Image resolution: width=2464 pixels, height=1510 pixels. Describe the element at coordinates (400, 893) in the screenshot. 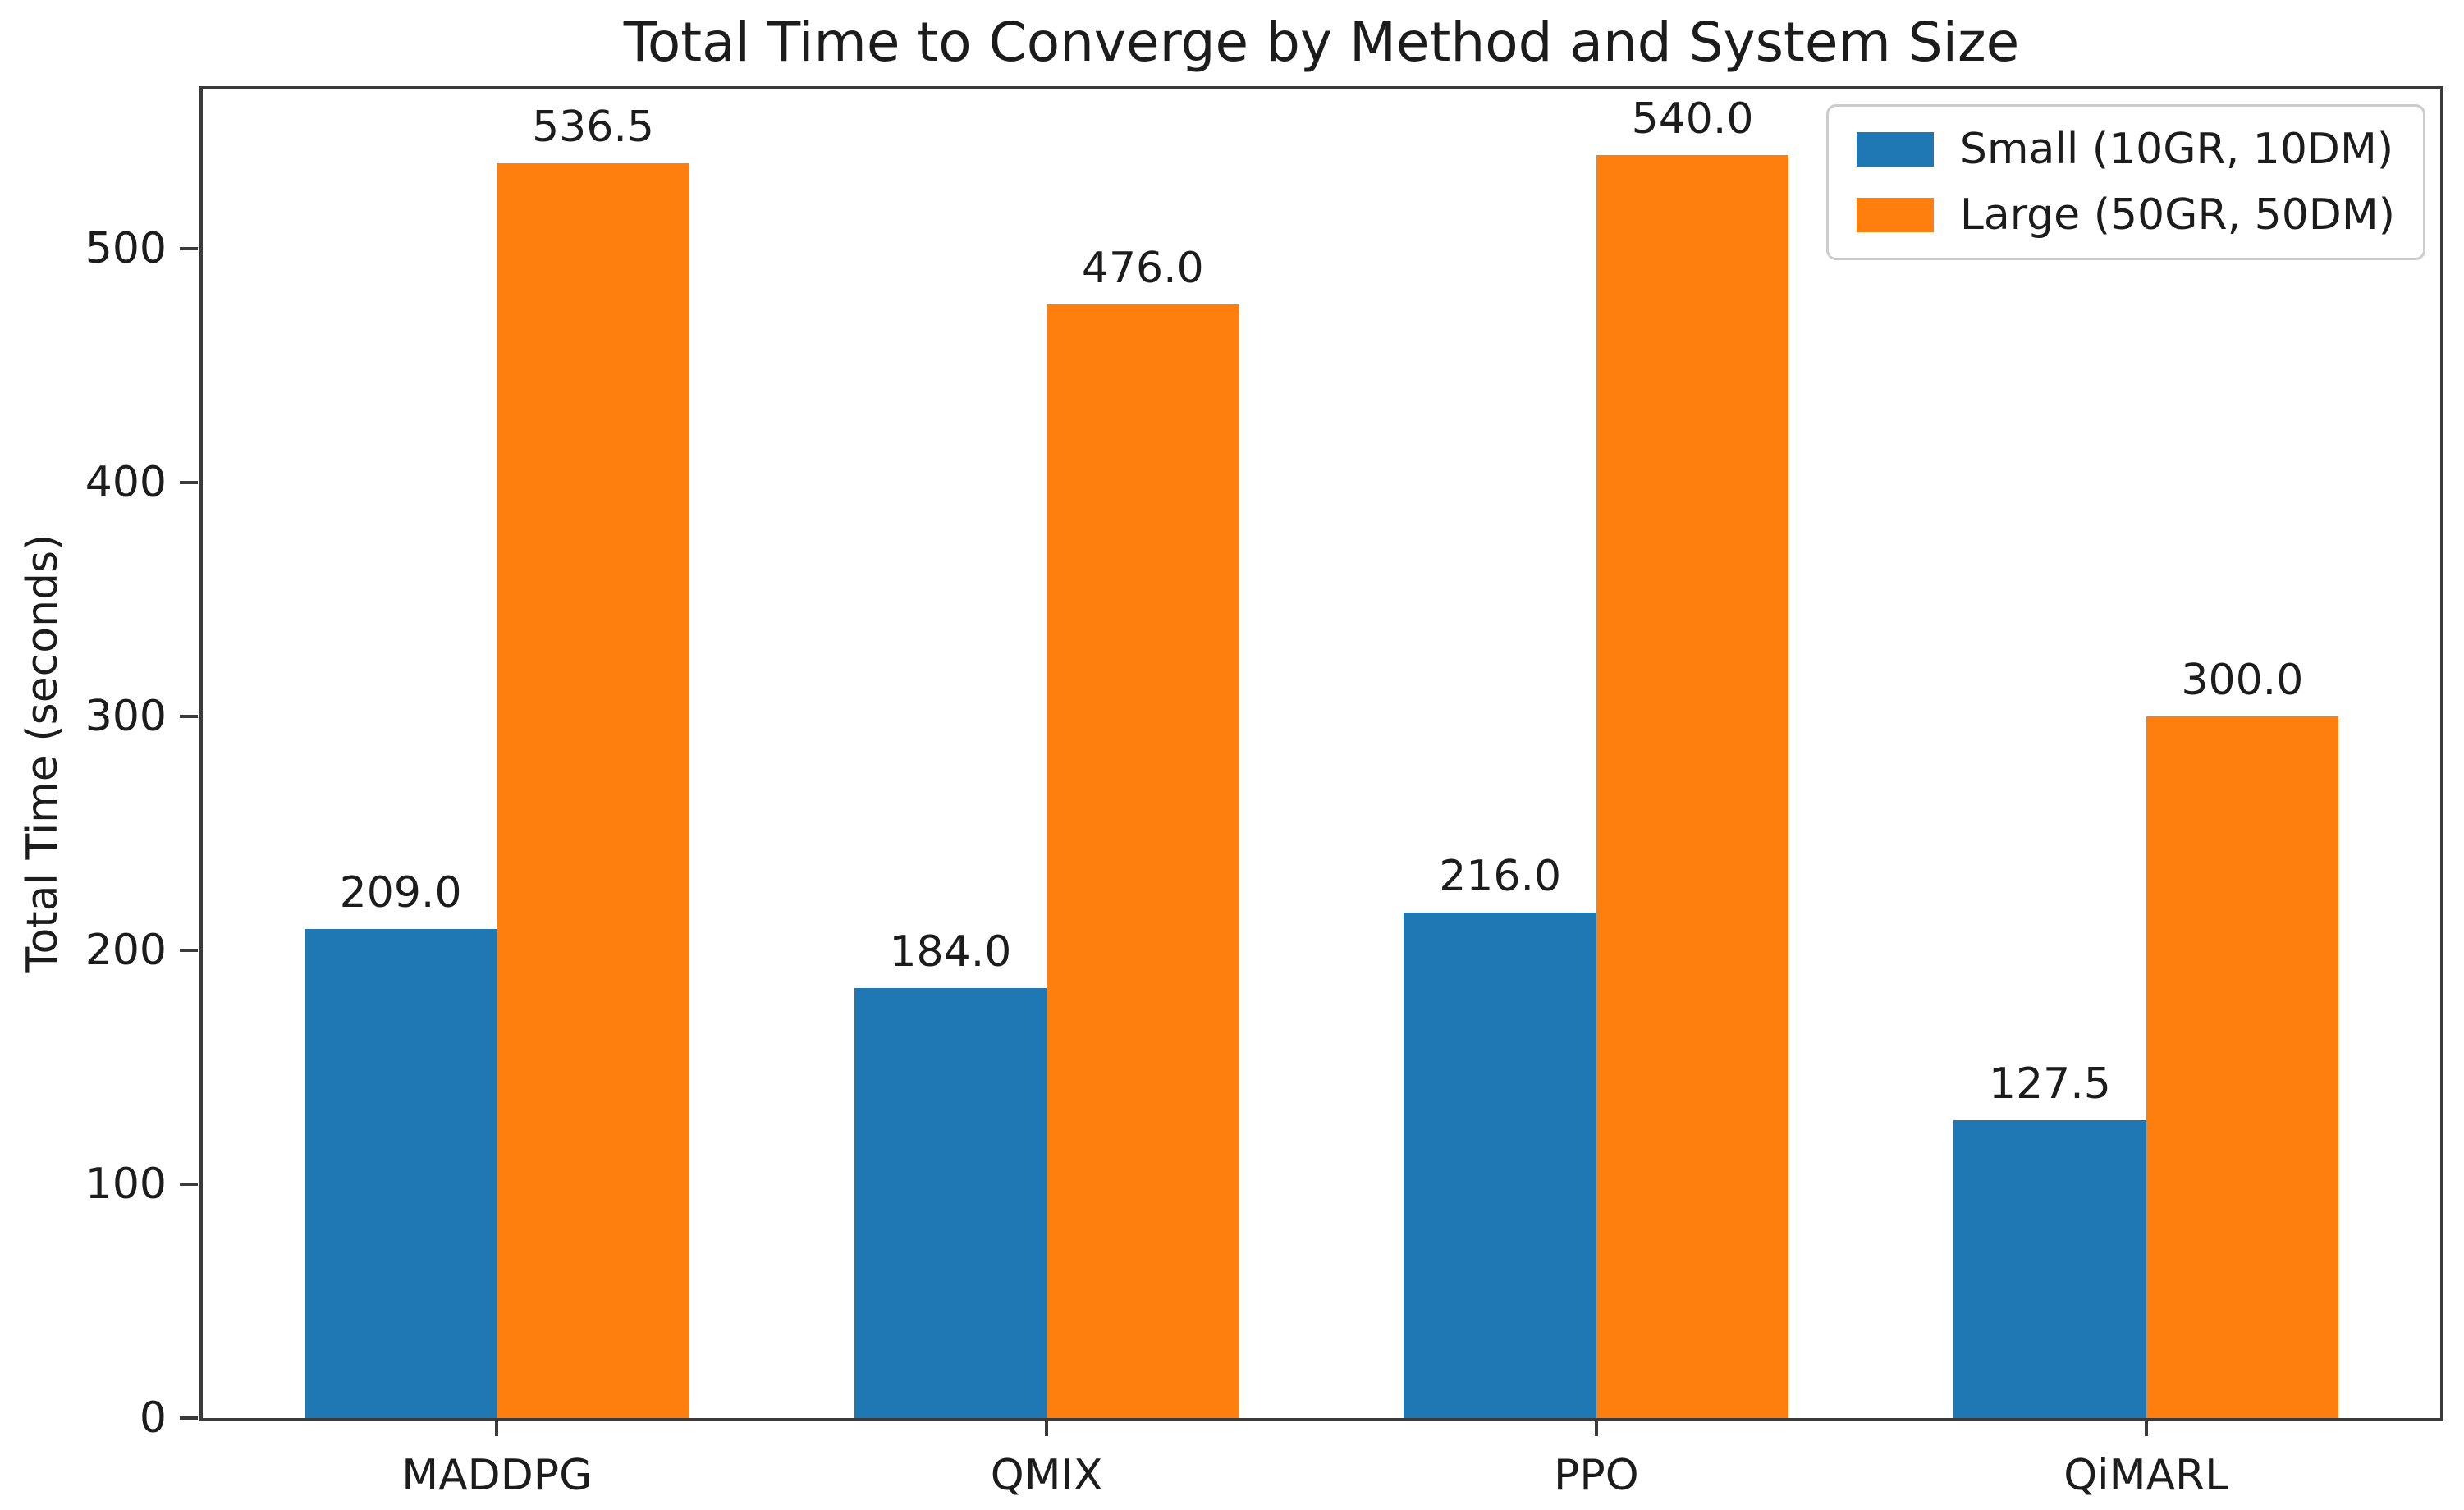

I see `bar-value-label: 209.0` at that location.